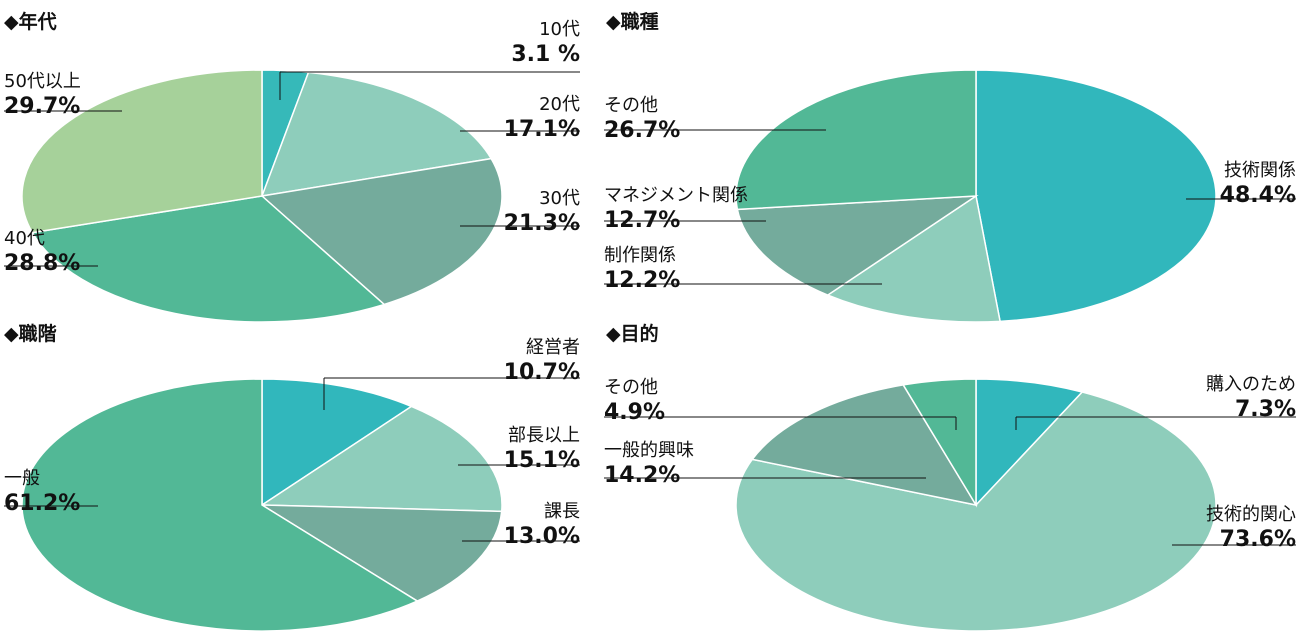 This screenshot has width=1300, height=636. Describe the element at coordinates (30, 21) in the screenshot. I see `chart-title-age: ◆年代` at that location.